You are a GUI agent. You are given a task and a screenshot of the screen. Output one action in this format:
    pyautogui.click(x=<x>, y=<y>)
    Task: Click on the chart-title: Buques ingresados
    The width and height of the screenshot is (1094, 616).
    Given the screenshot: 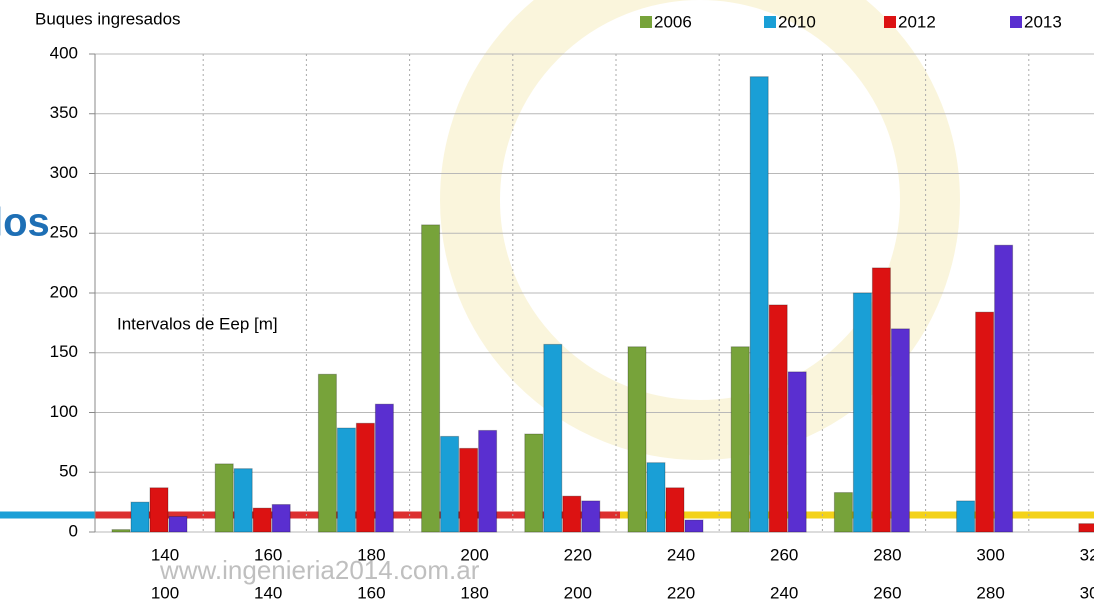 What is the action you would take?
    pyautogui.click(x=108, y=18)
    